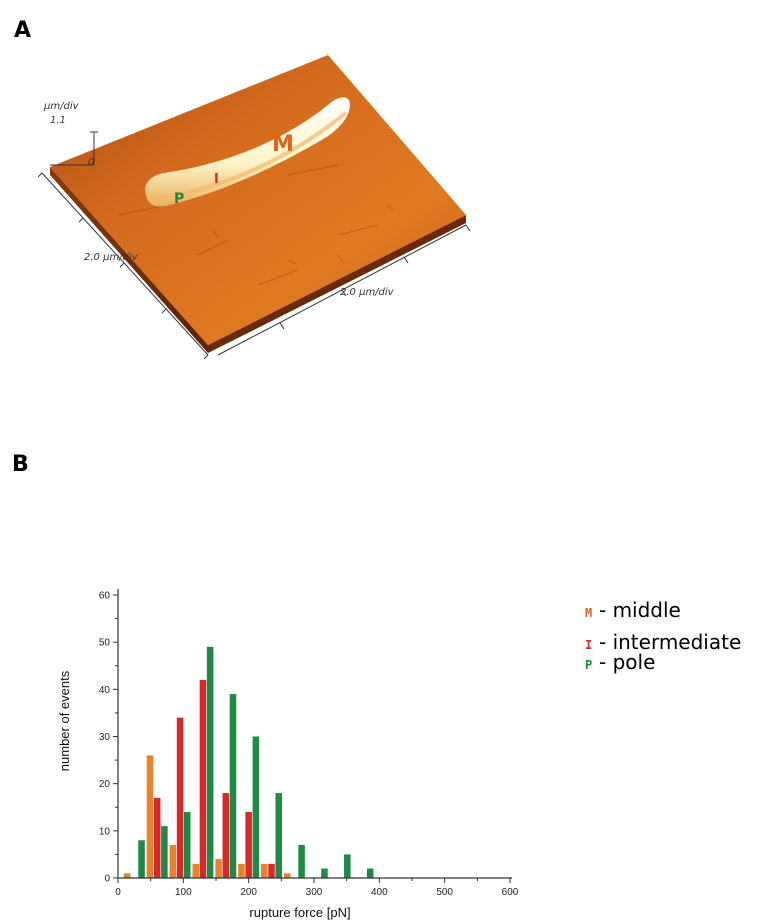 This screenshot has width=772, height=922. What do you see at coordinates (367, 292) in the screenshot?
I see `afm-x-scale: 2.0 µm/div` at bounding box center [367, 292].